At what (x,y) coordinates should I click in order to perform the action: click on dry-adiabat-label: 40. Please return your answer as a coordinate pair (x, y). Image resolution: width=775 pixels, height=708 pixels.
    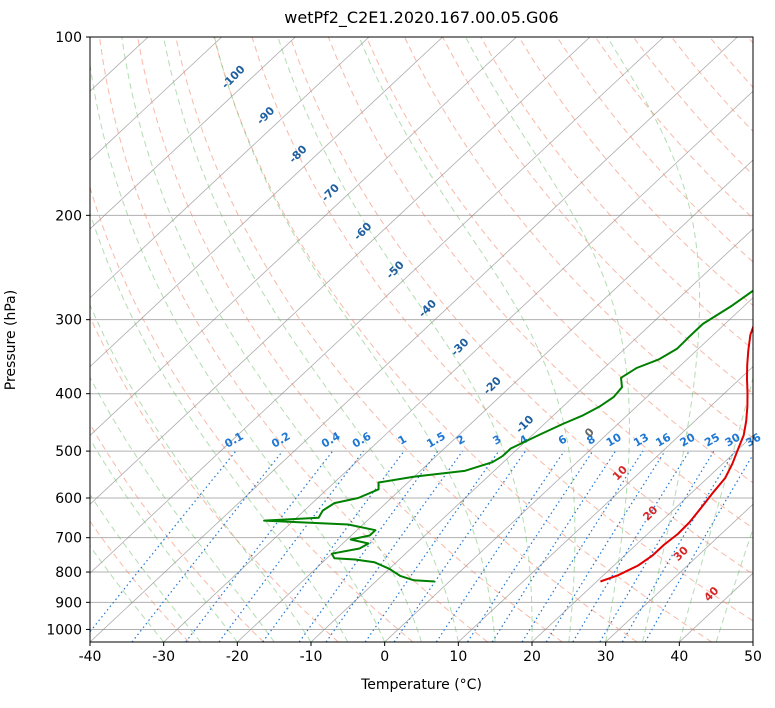
    Looking at the image, I should click on (711, 594).